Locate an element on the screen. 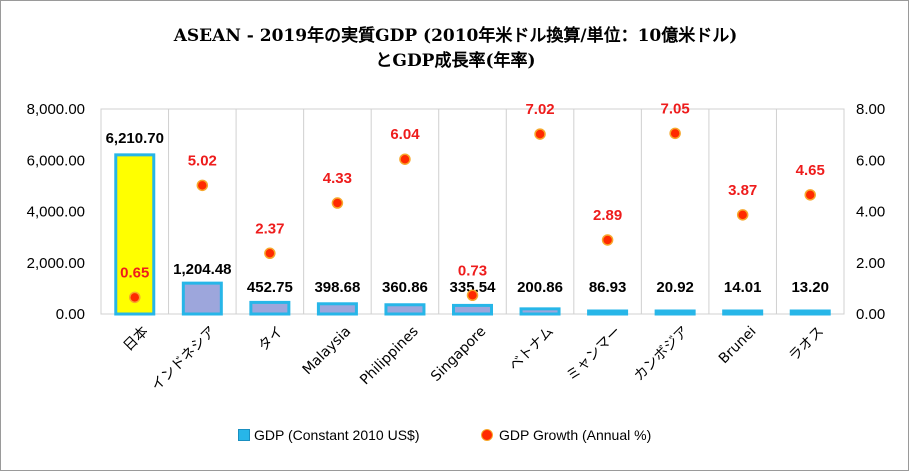 This screenshot has width=909, height=471. left-axis-tick: 8,000.00 is located at coordinates (56, 109).